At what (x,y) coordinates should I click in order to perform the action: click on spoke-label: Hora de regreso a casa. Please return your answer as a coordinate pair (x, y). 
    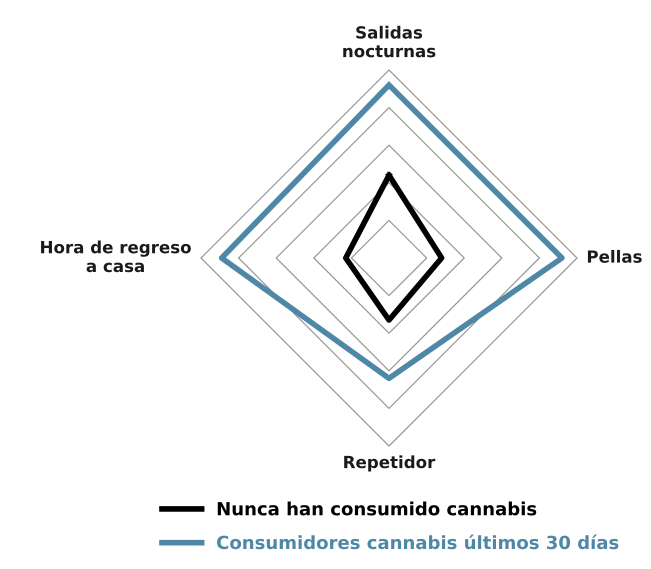
    Looking at the image, I should click on (116, 256).